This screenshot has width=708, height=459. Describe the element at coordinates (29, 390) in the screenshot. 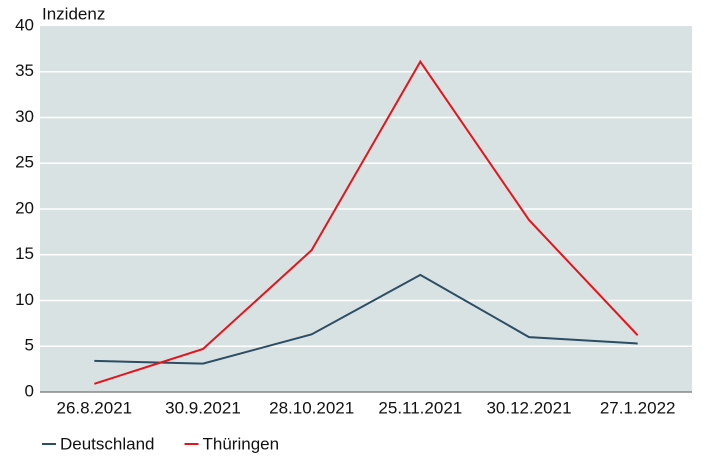

I see `y-tick-label: 0` at that location.